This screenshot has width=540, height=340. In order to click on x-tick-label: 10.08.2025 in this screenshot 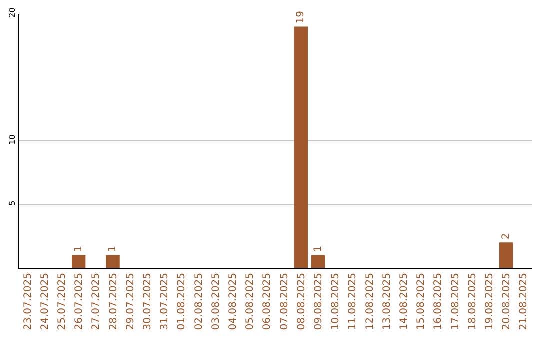, I will do `click(336, 301)`.